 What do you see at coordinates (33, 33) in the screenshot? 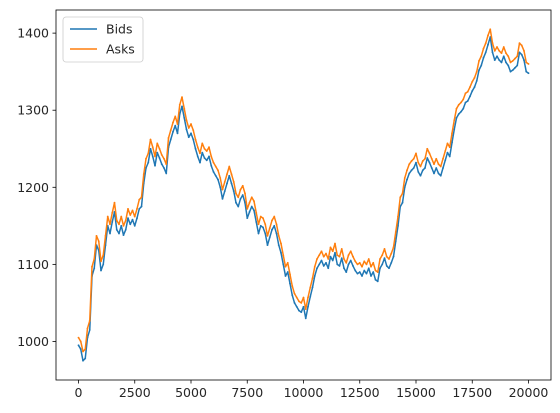
I see `y-tick-label: 1400` at bounding box center [33, 33].